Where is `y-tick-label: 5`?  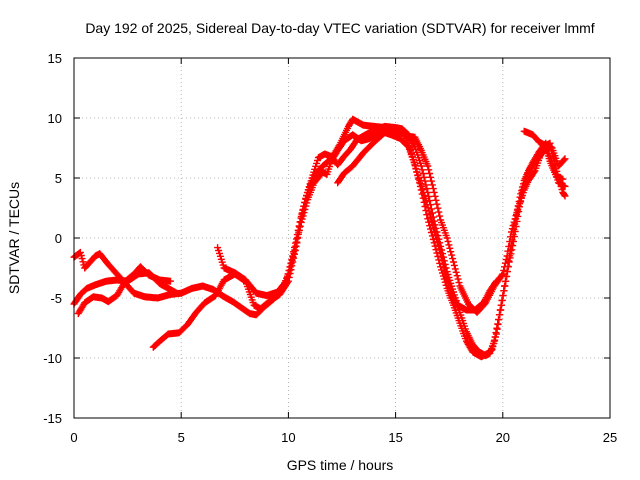
y-tick-label: 5 is located at coordinates (58, 178).